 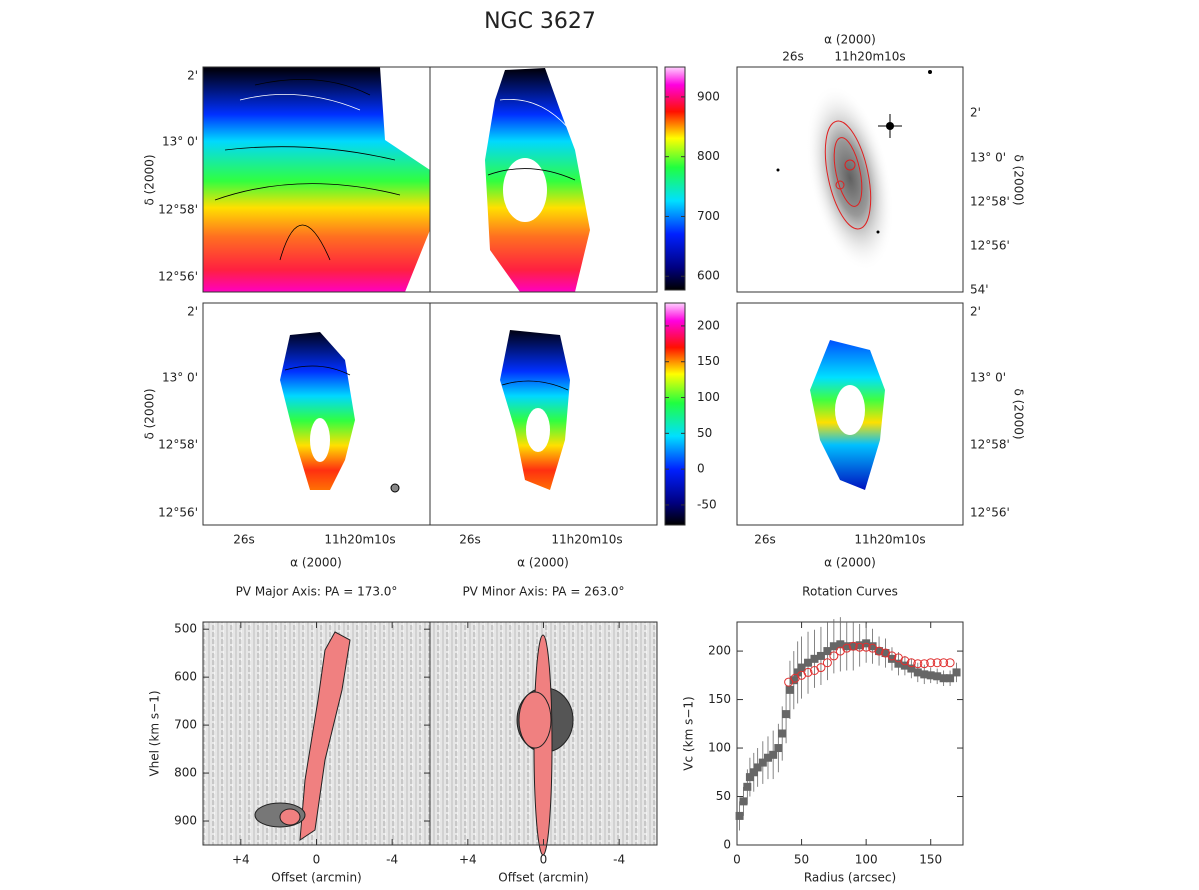 I want to click on x-tick-label: +4, so click(x=241, y=860).